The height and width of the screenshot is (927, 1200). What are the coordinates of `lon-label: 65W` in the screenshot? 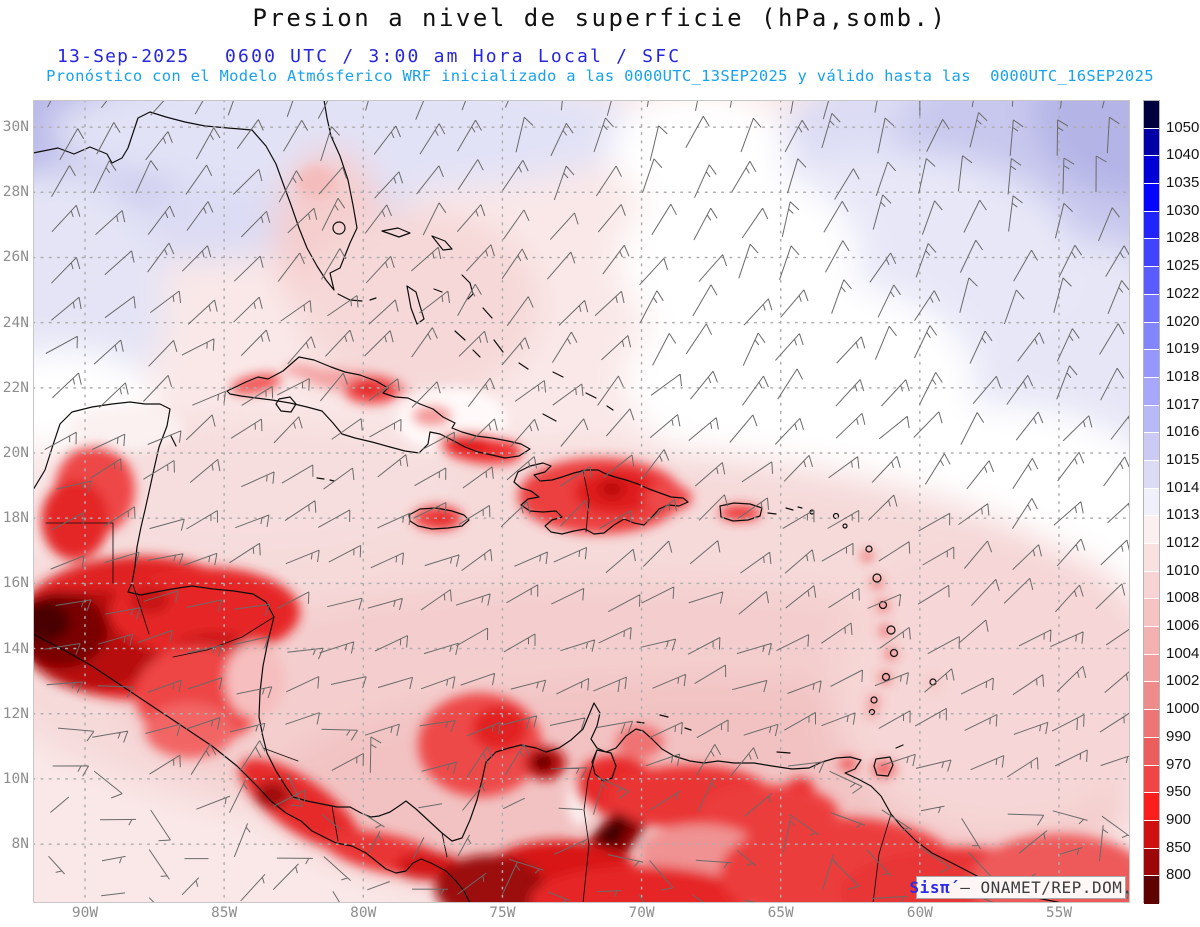 It's located at (780, 913).